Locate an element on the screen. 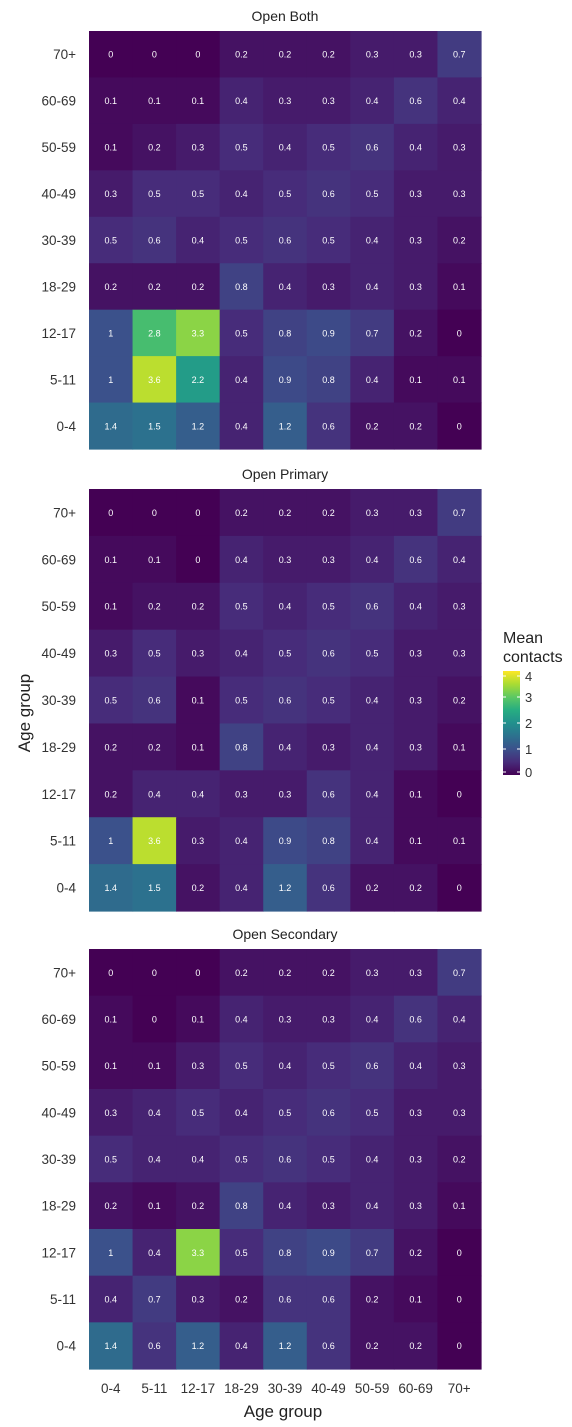 This screenshot has height=1427, width=572. y-tick-label: 60-69 is located at coordinates (58, 559).